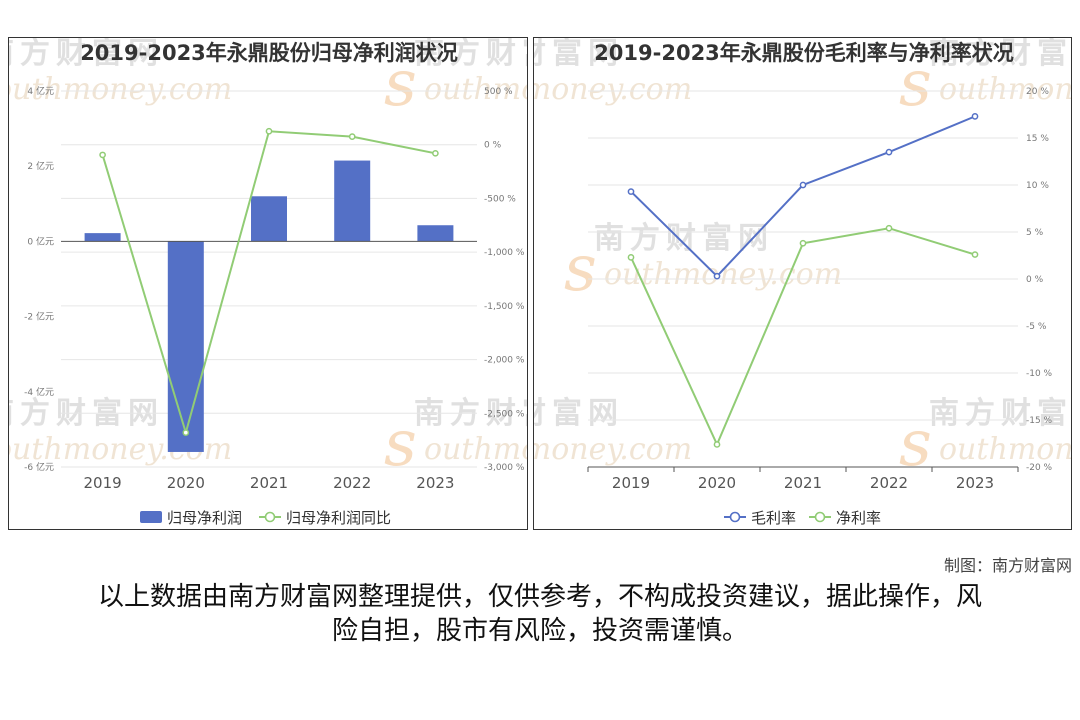 Image resolution: width=1080 pixels, height=720 pixels. Describe the element at coordinates (269, 53) in the screenshot. I see `chart-title: 2019-2023年永鼎股份归母净利润状况` at that location.